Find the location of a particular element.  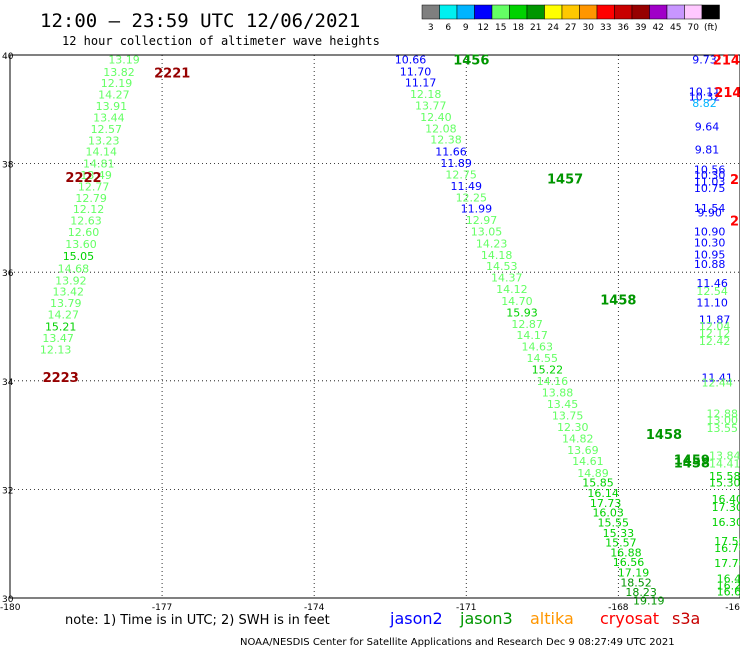

swh-value-label: 13.84 is located at coordinates (724, 456).